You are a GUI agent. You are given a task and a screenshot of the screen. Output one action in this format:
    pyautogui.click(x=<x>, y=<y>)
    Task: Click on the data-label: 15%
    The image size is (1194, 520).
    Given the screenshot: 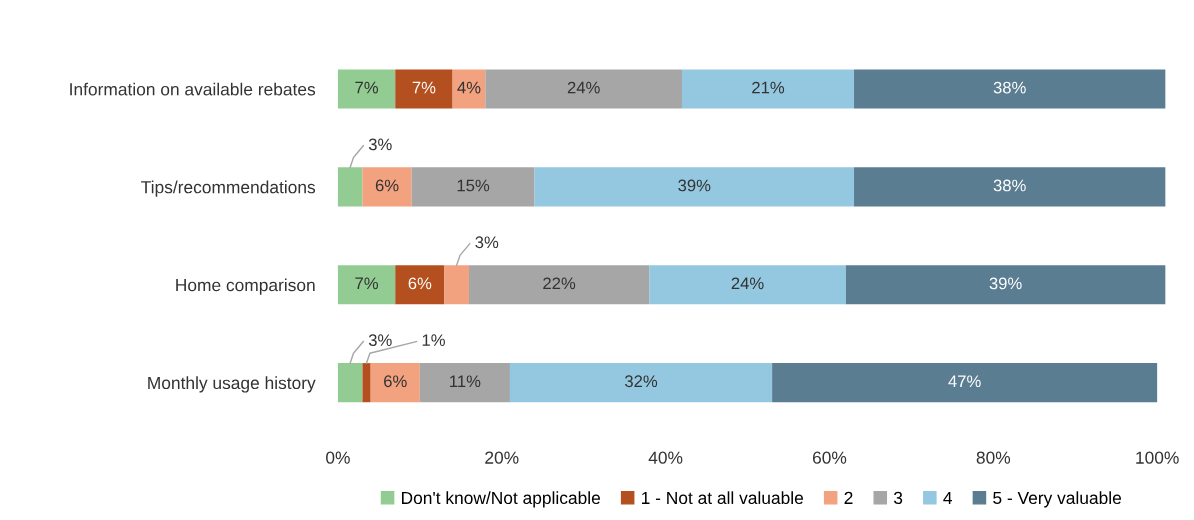 What is the action you would take?
    pyautogui.click(x=473, y=185)
    